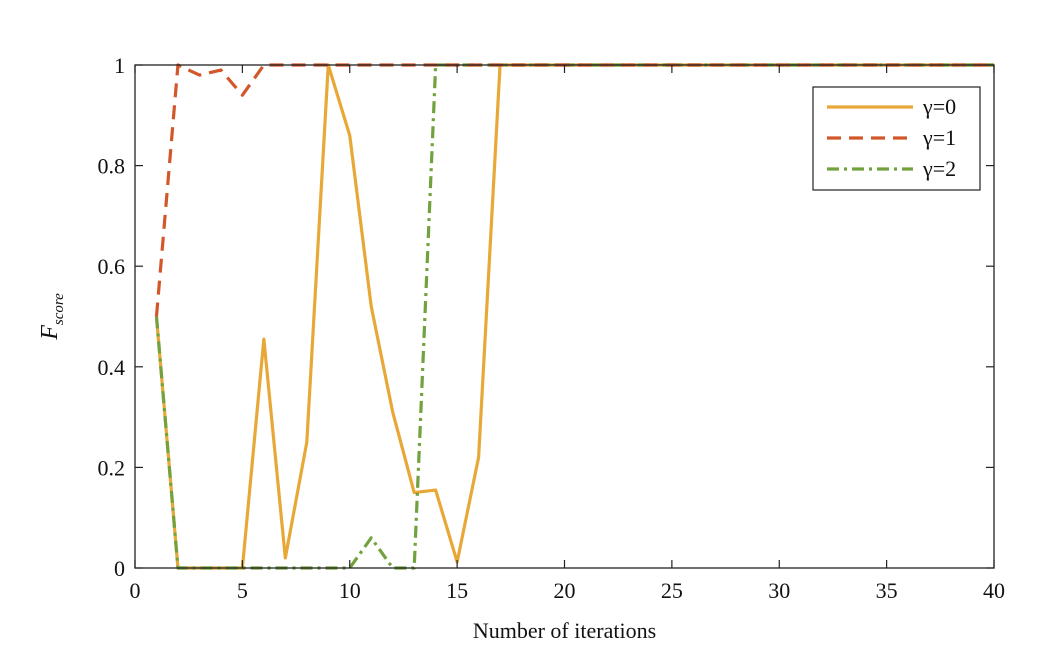  What do you see at coordinates (112, 467) in the screenshot?
I see `y-tick-label: 0.2` at bounding box center [112, 467].